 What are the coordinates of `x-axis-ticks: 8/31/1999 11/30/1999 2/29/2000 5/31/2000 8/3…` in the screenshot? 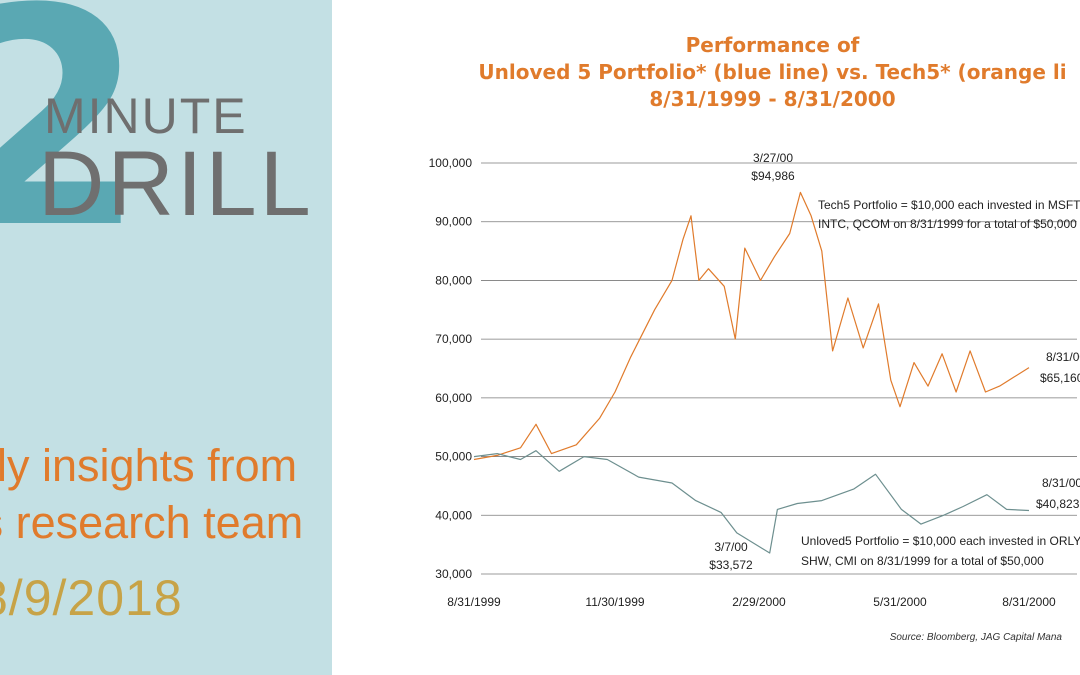 It's located at (751, 602).